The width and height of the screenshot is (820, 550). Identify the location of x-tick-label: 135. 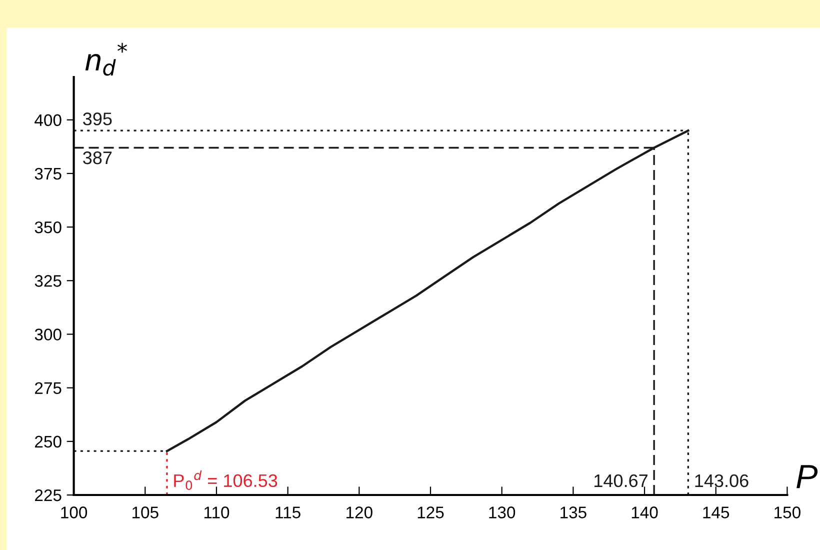
(573, 512).